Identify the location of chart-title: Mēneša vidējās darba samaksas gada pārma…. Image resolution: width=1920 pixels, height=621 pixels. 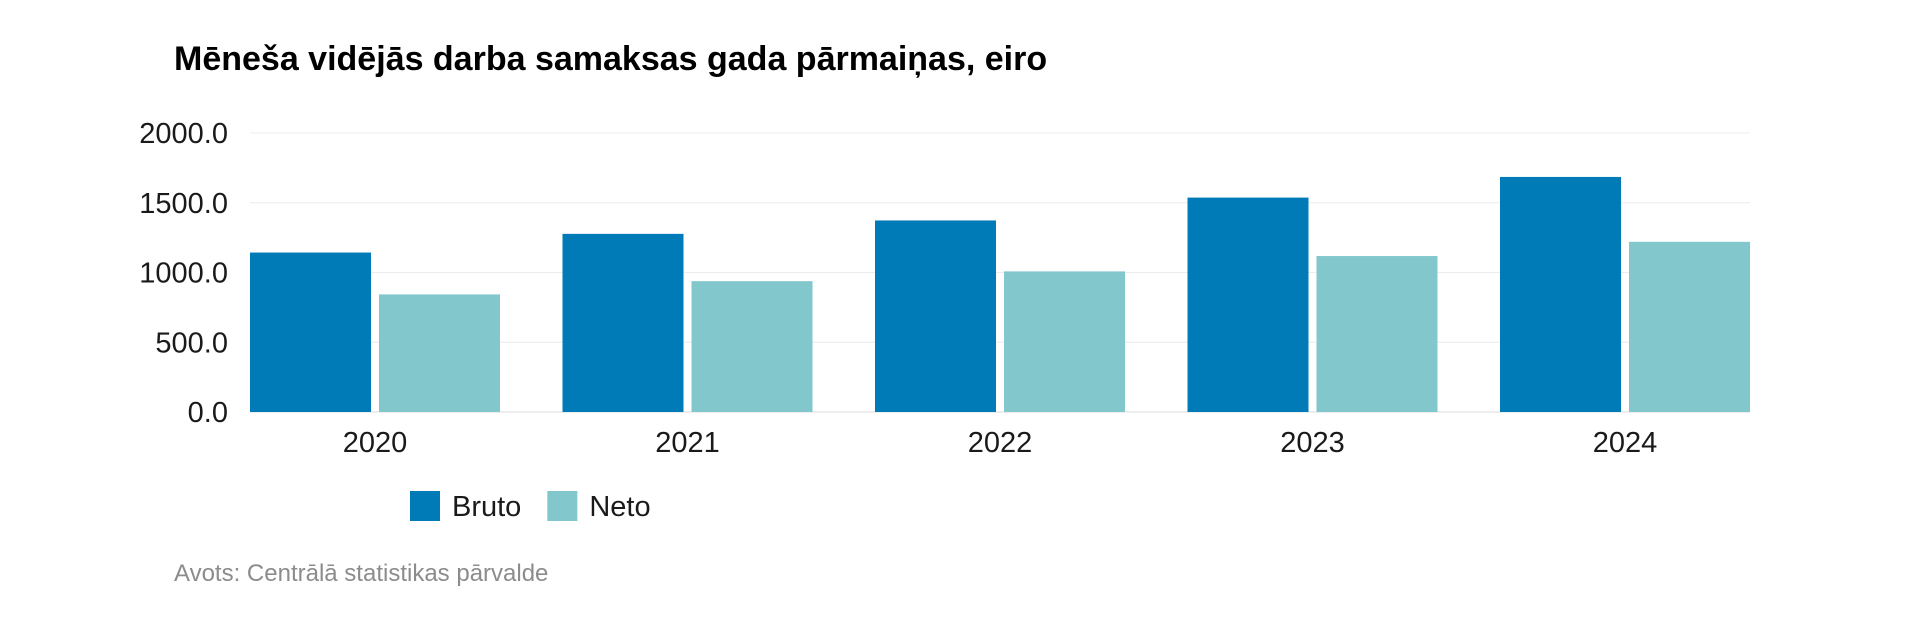
(611, 59).